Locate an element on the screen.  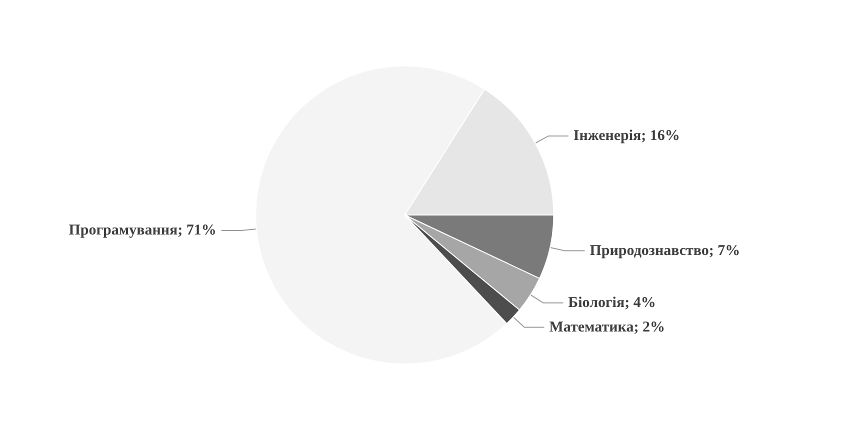
slice-label: Інженерія; 16% is located at coordinates (626, 136).